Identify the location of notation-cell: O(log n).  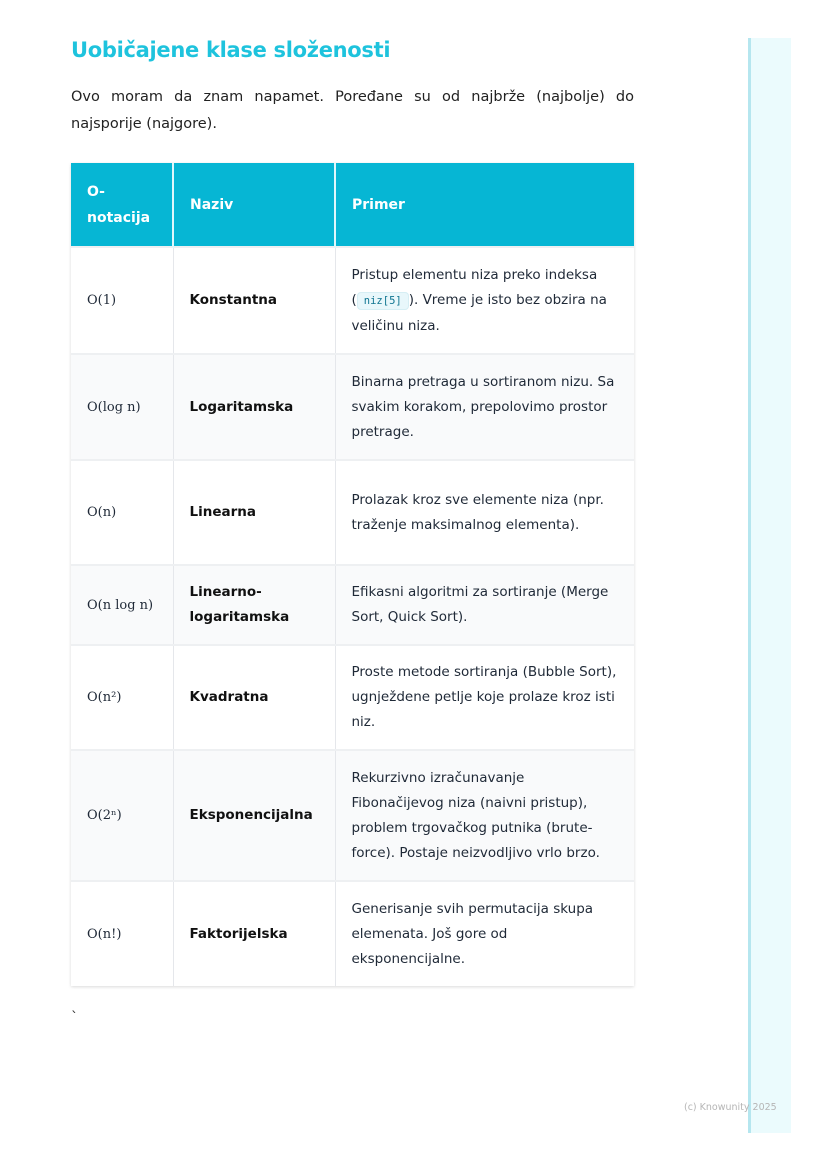
(122, 406).